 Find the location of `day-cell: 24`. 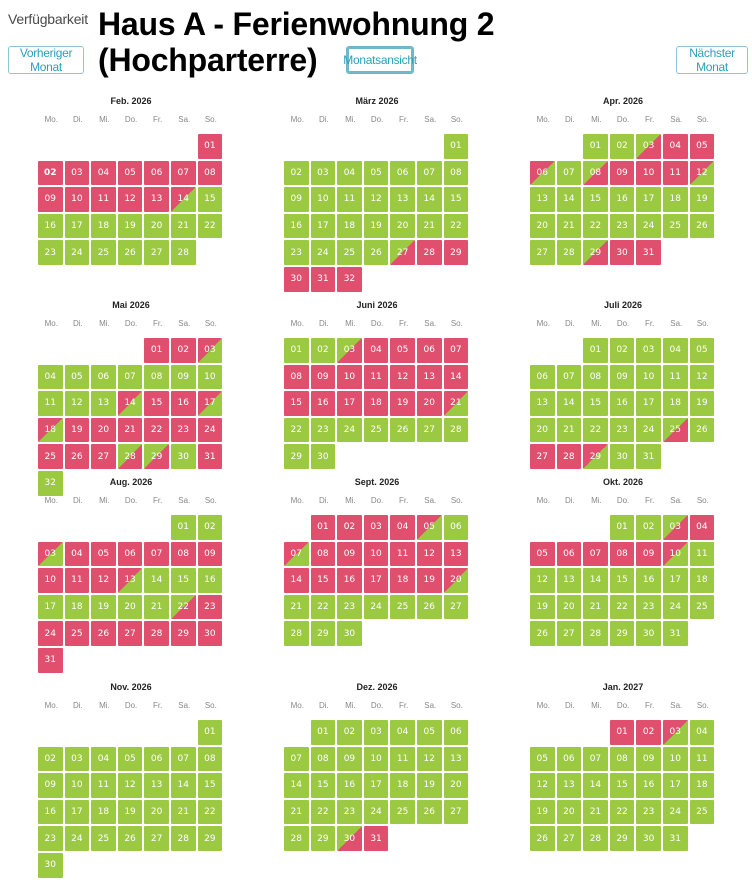

day-cell: 24 is located at coordinates (77, 838).